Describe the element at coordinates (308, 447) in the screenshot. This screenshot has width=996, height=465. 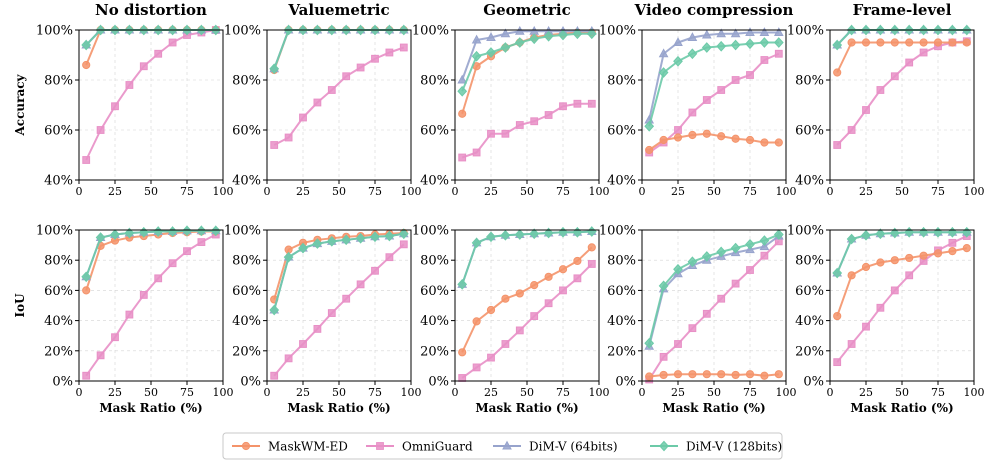
I see `legend-label-maskwm-ed: MaskWM-ED` at that location.